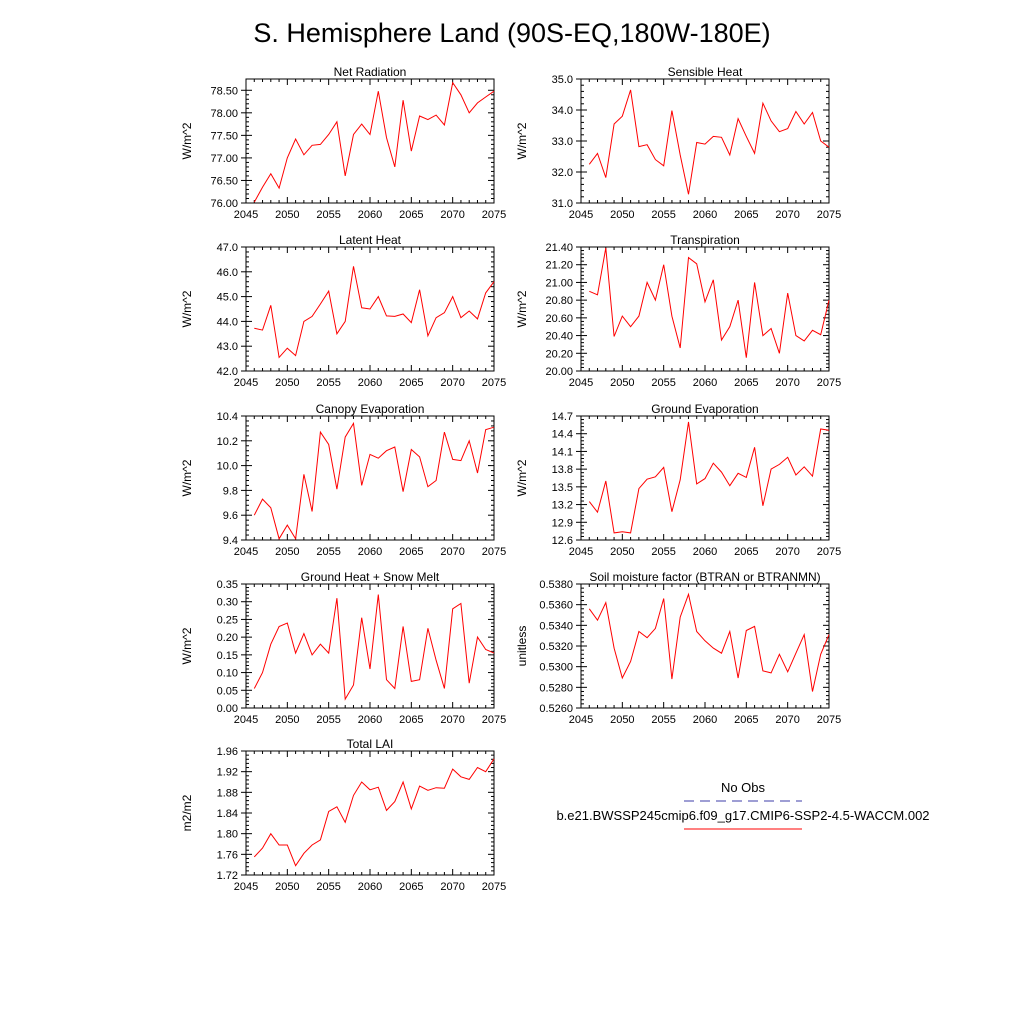 This screenshot has width=1024, height=1024. I want to click on y-tick-label: 0.20, so click(227, 638).